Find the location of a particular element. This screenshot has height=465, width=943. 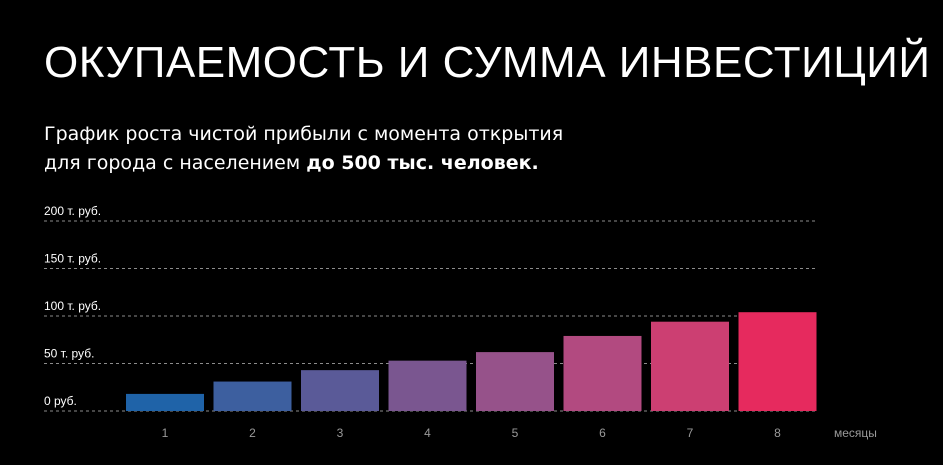

subtitle-line-2-bold: до 500 тыс. человек. is located at coordinates (422, 163).